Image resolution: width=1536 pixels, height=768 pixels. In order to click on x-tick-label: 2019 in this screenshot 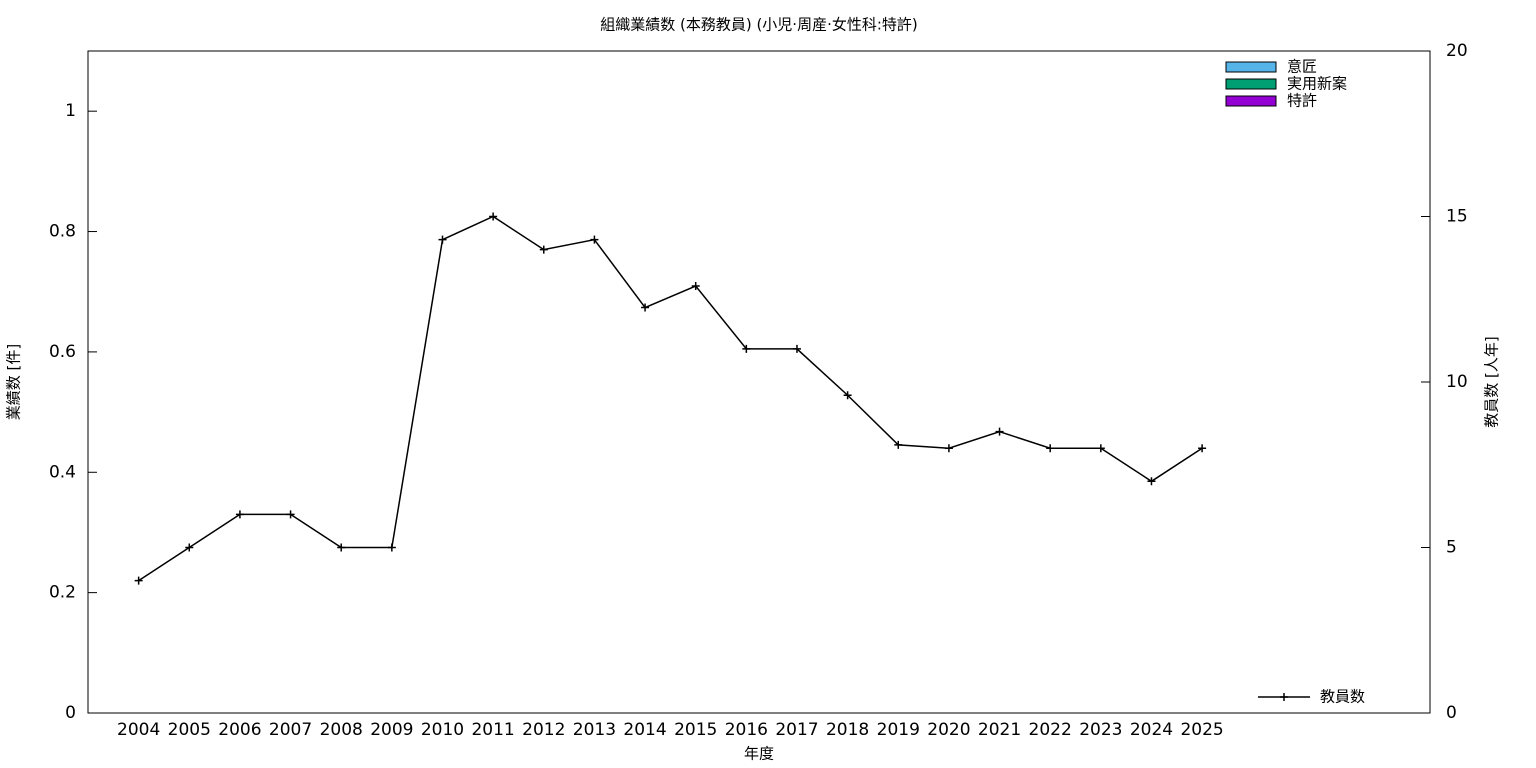, I will do `click(898, 730)`.